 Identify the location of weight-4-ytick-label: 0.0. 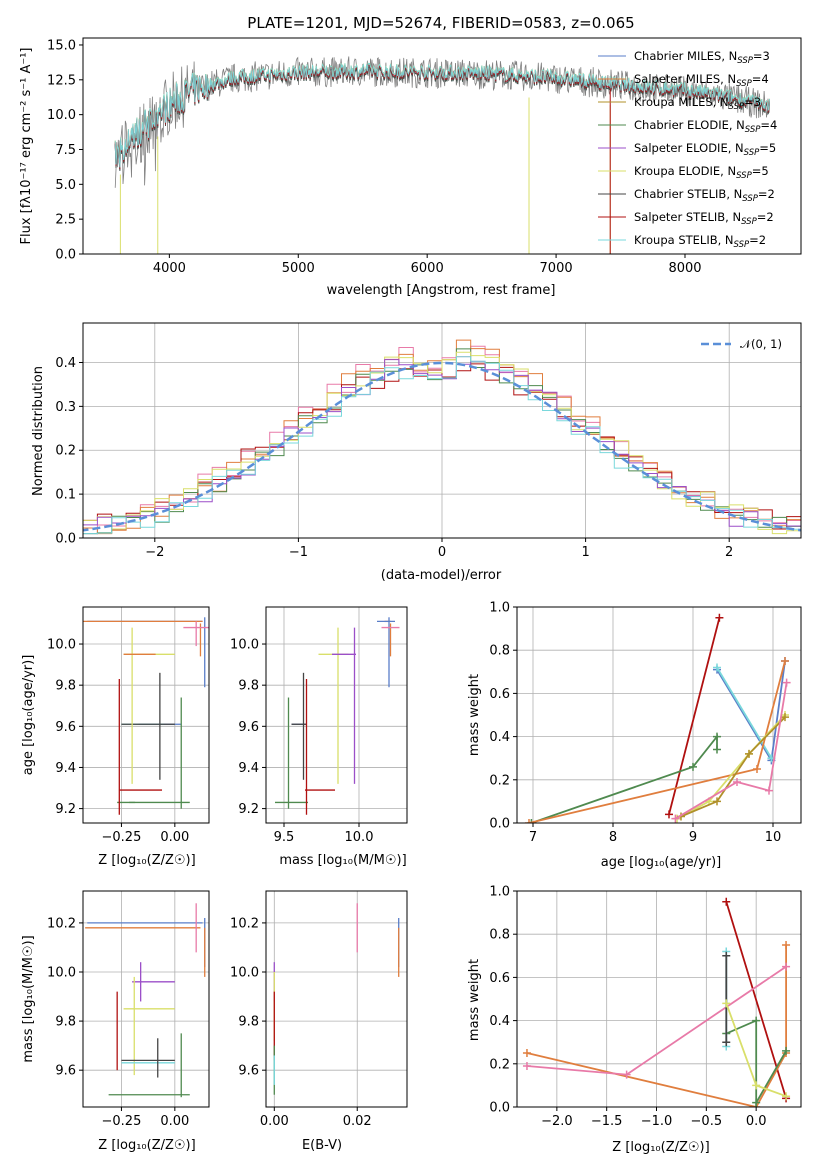
(499, 824).